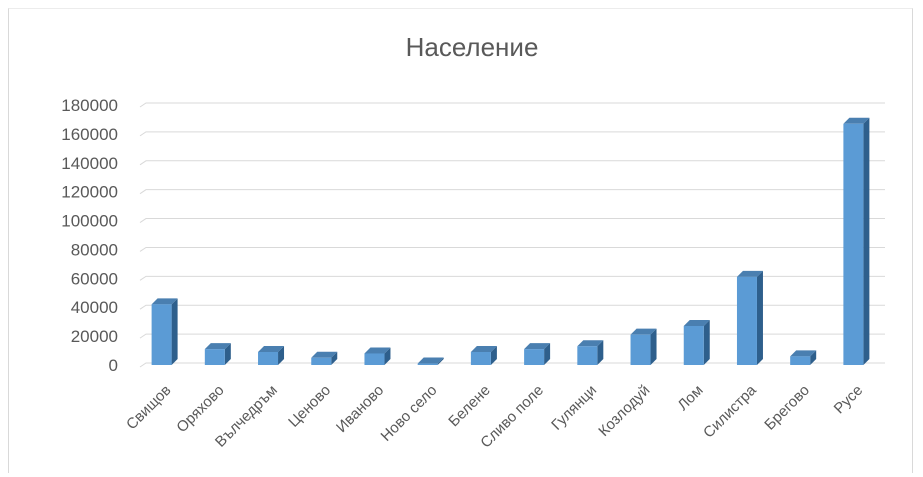  What do you see at coordinates (472, 47) in the screenshot?
I see `chart-title: Население` at bounding box center [472, 47].